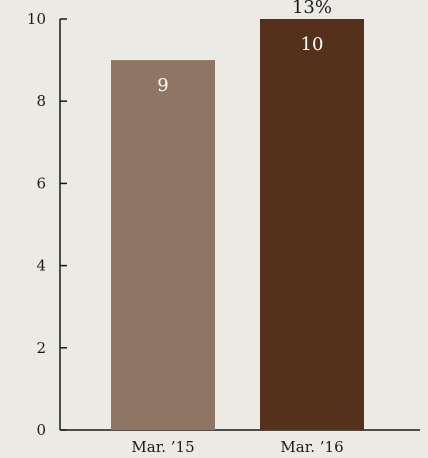 The image size is (428, 458). What do you see at coordinates (41, 183) in the screenshot?
I see `y-tick-label: 6` at bounding box center [41, 183].